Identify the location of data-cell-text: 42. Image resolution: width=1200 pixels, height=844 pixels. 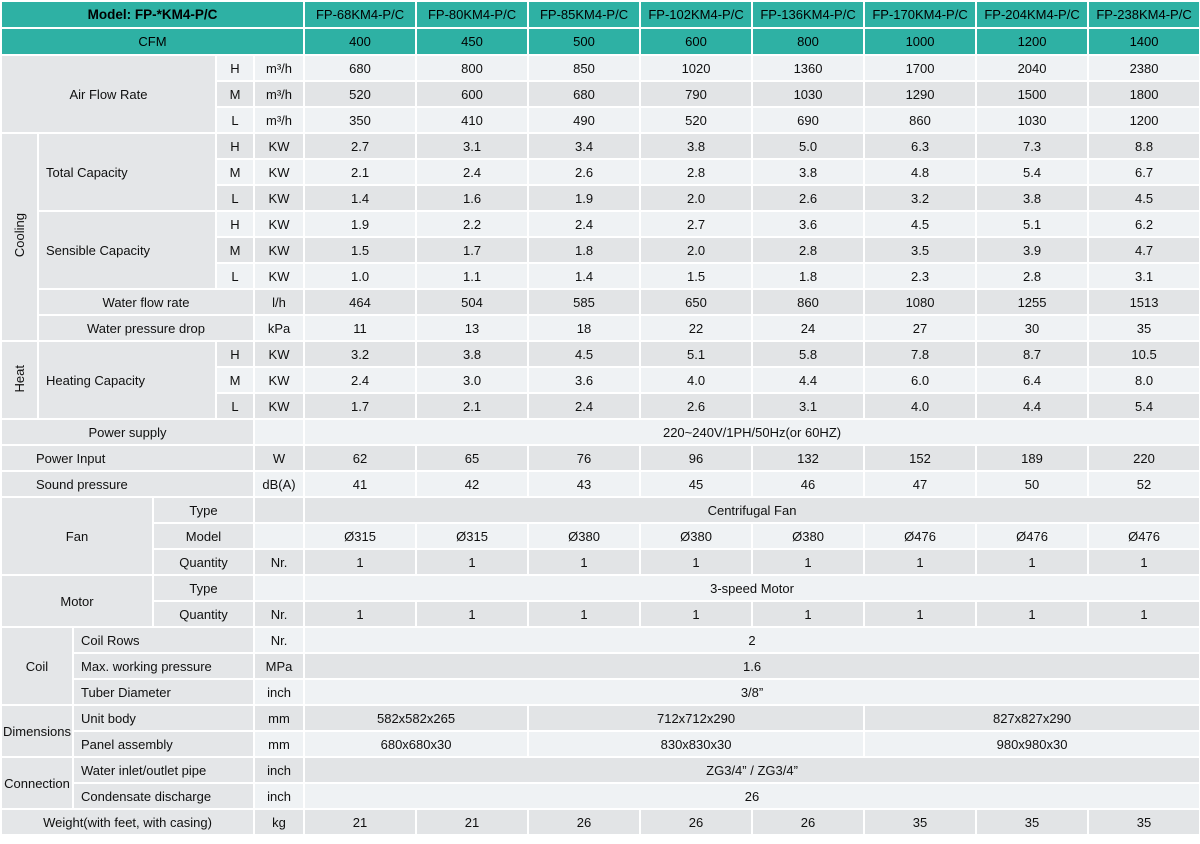
(472, 484).